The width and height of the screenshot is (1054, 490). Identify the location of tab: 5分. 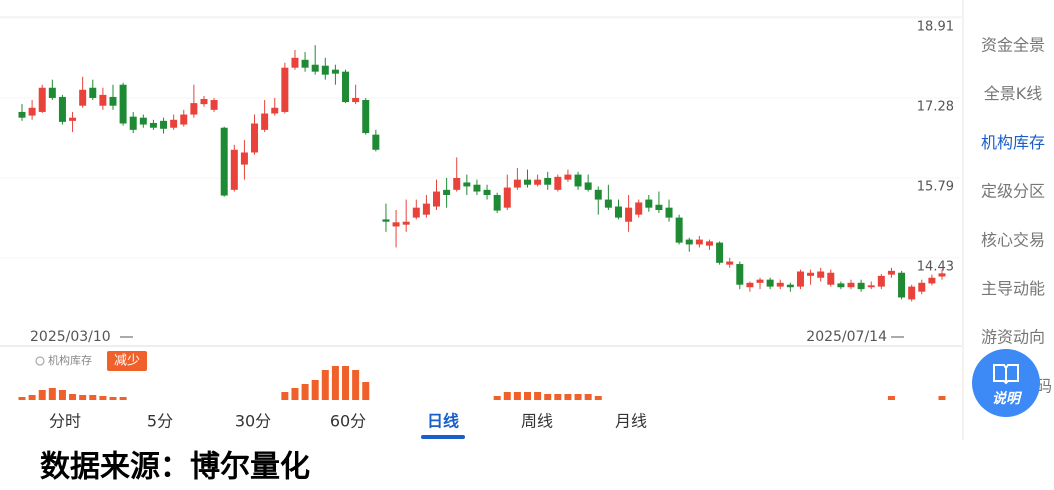
(160, 421).